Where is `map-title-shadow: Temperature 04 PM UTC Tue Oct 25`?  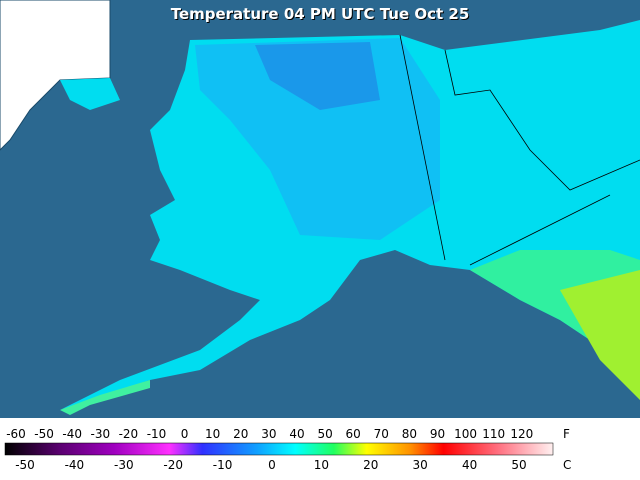 map-title-shadow: Temperature 04 PM UTC Tue Oct 25 is located at coordinates (321, 15).